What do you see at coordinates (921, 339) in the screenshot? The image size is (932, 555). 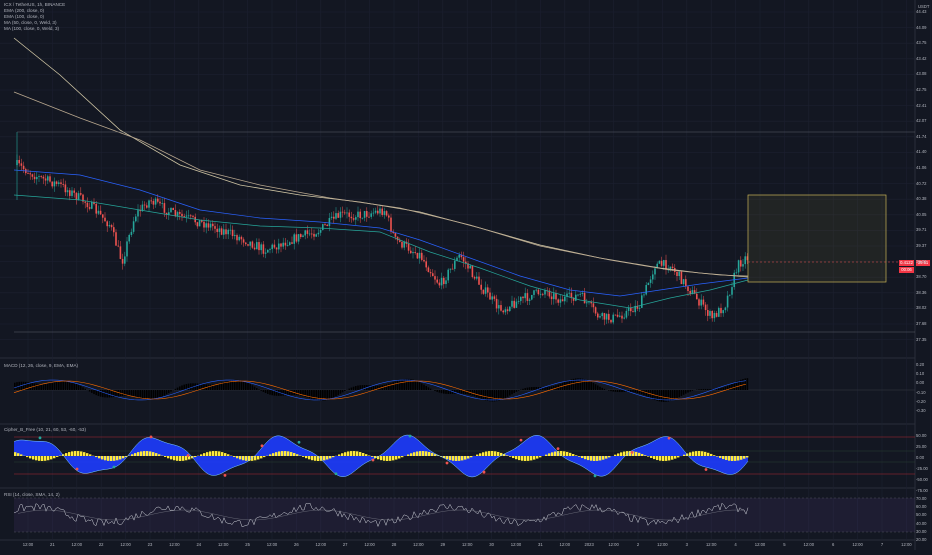 I see `price-axis-tick: 37.35` at bounding box center [921, 339].